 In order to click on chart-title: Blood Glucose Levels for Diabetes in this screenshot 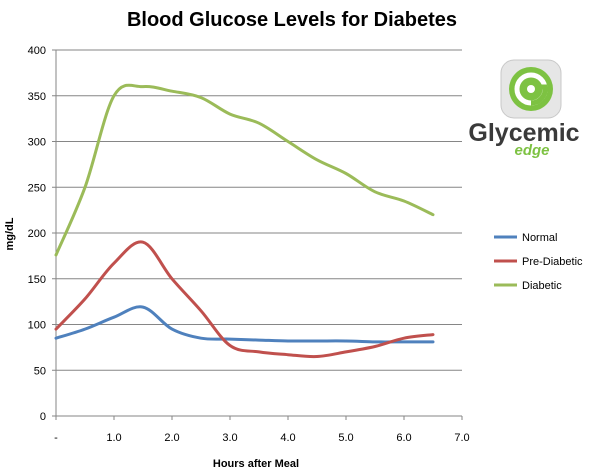, I will do `click(292, 20)`.